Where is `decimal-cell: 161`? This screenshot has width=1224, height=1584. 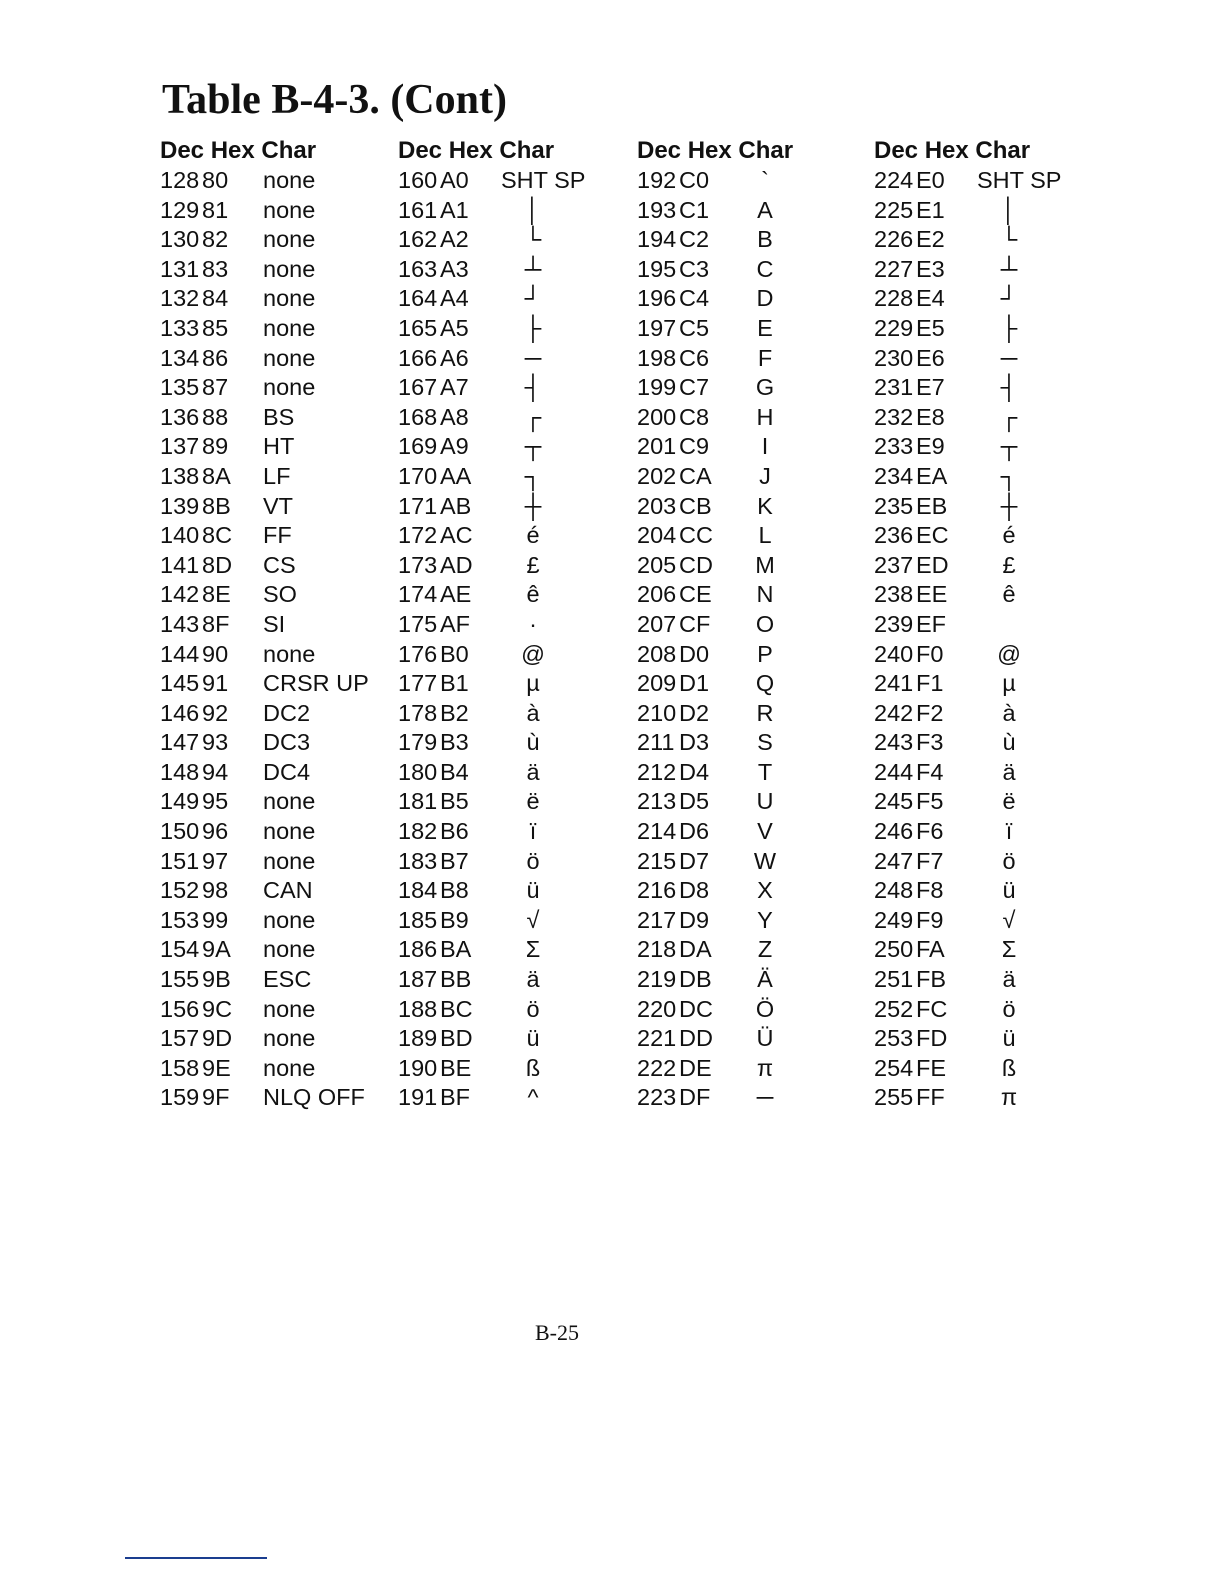
decimal-cell: 161 is located at coordinates (418, 209).